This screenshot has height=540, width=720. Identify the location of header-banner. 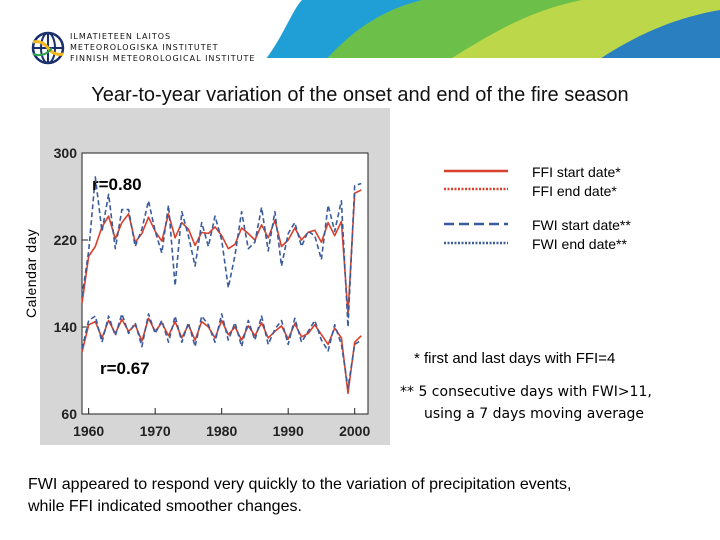
(491, 32).